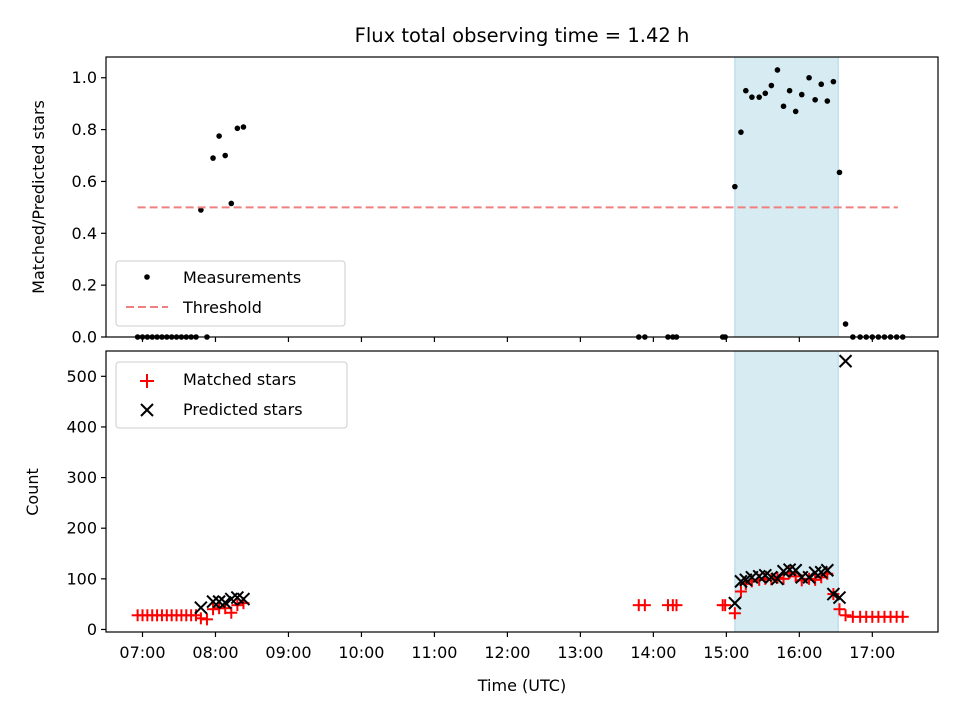 This screenshot has width=960, height=720. I want to click on x-tick-label: 08:00, so click(215, 652).